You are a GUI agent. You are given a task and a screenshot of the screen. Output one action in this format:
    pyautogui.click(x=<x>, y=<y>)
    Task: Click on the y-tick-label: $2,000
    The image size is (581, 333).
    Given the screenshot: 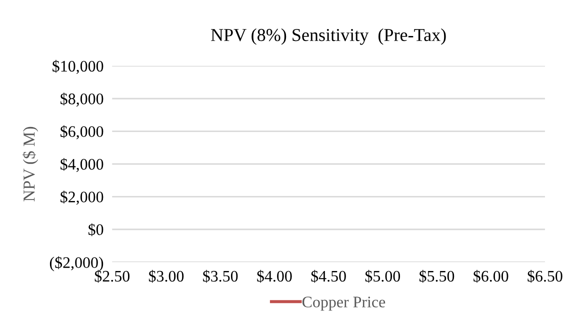 What is the action you would take?
    pyautogui.click(x=82, y=197)
    